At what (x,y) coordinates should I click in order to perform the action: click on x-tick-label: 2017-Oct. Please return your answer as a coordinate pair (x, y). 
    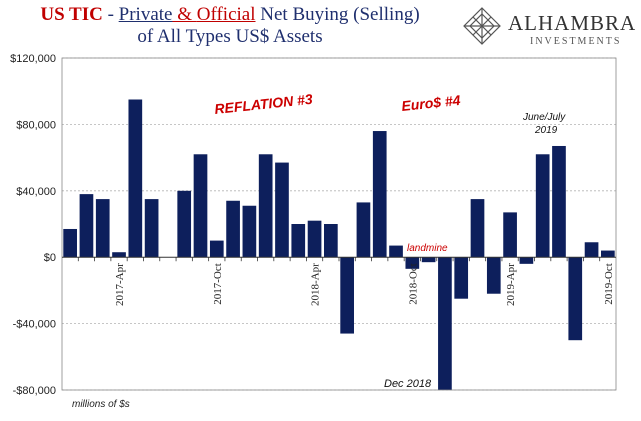
    Looking at the image, I should click on (218, 284).